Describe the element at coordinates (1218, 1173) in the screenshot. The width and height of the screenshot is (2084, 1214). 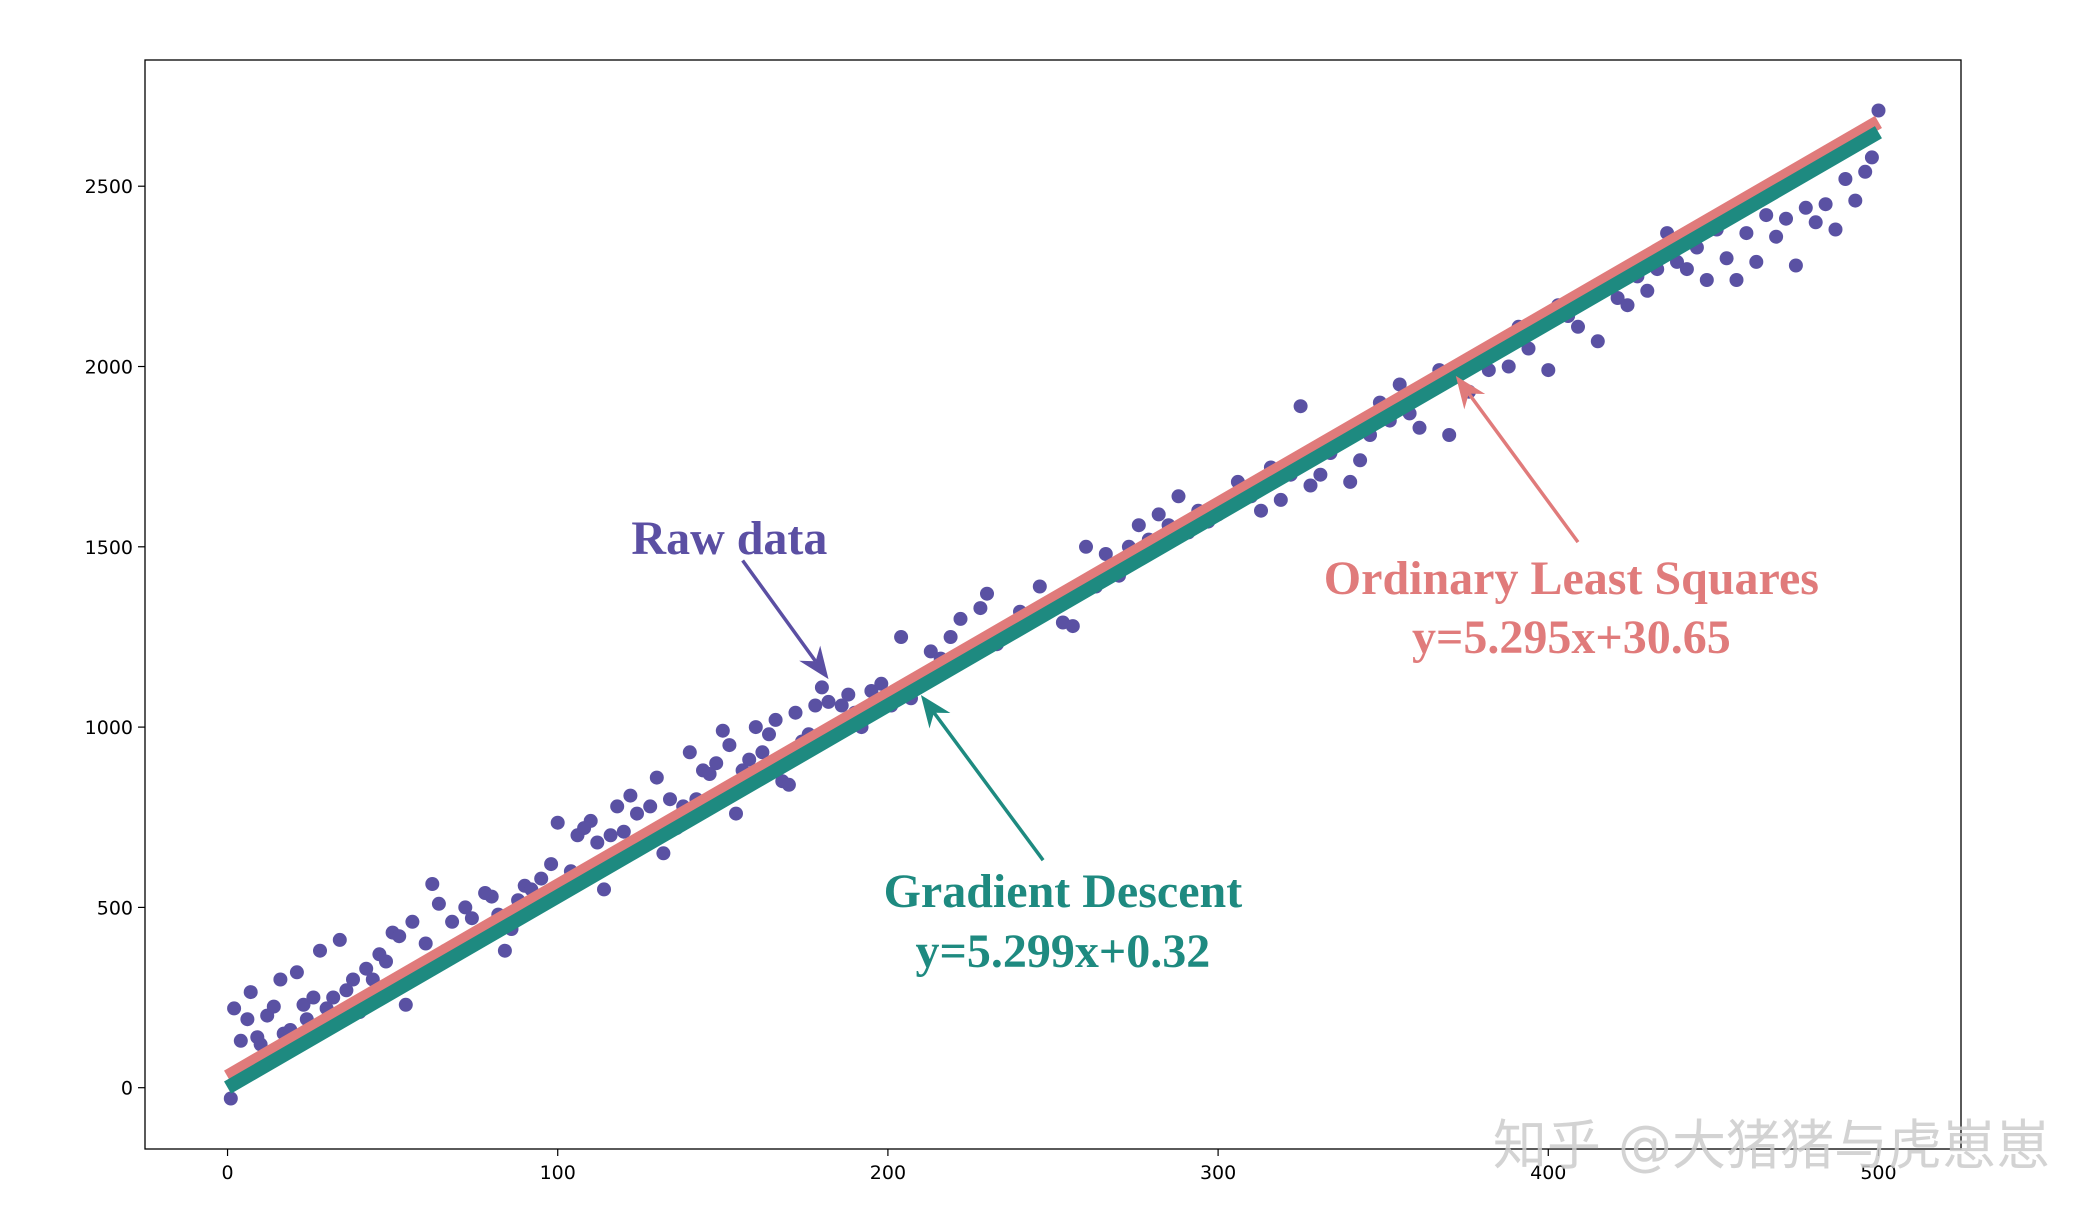
I see `x-tick-label: 300` at that location.